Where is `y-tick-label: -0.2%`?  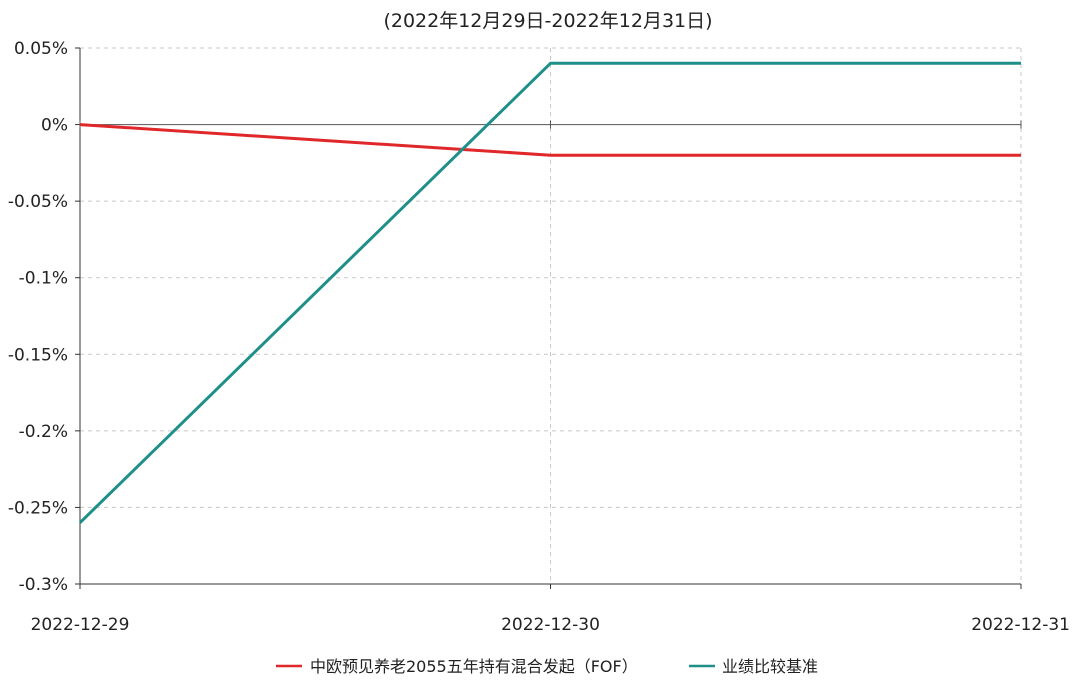 y-tick-label: -0.2% is located at coordinates (43, 432).